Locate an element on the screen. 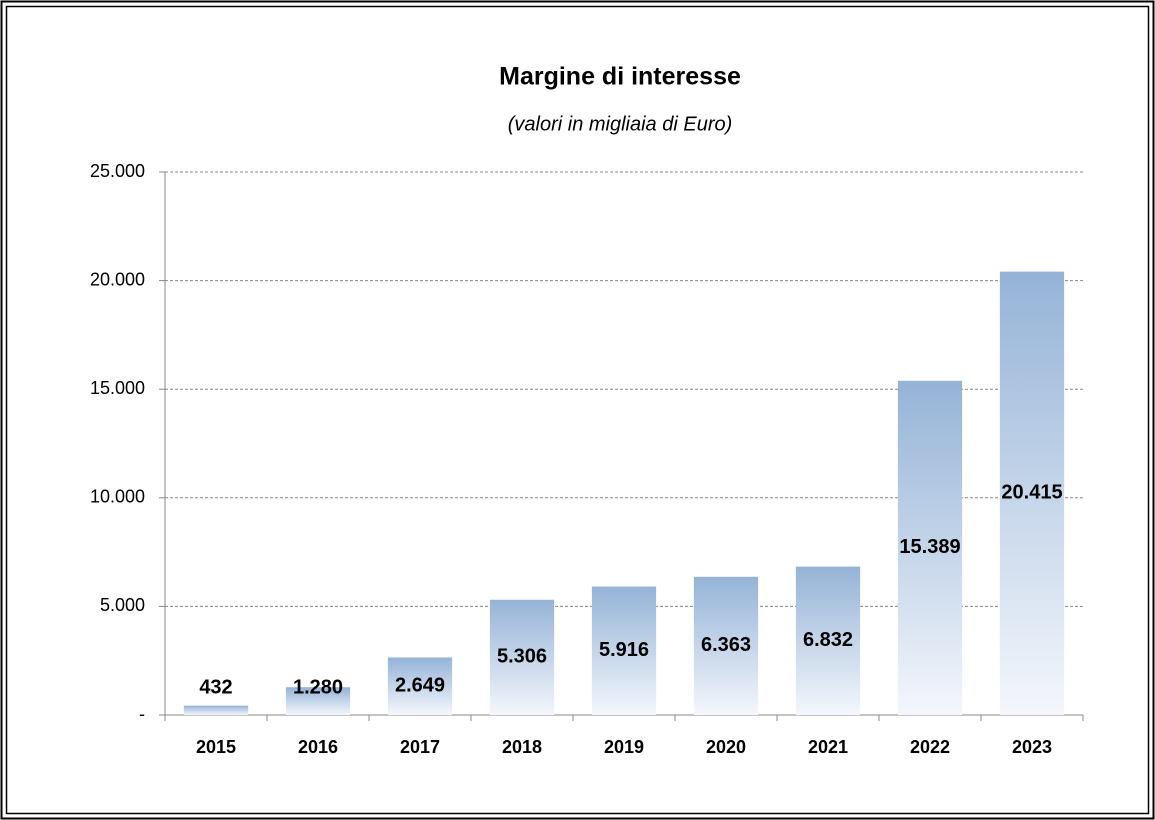 The width and height of the screenshot is (1155, 820). data-label: 5.306 is located at coordinates (522, 657).